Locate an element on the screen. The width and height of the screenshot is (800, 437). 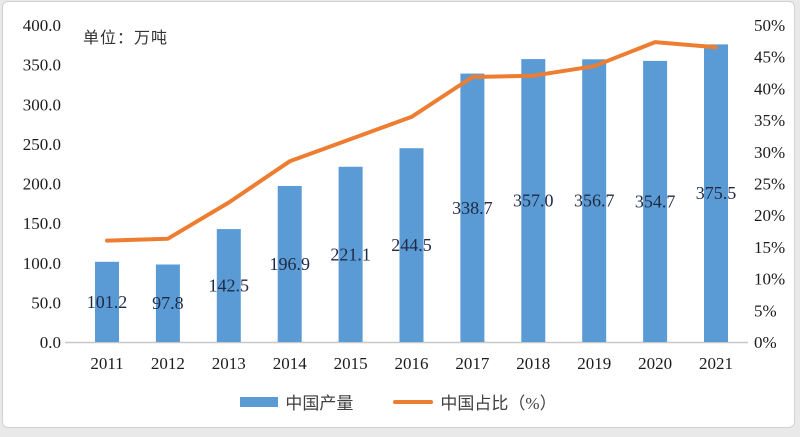
bar-value-label: 375.5 is located at coordinates (716, 193).